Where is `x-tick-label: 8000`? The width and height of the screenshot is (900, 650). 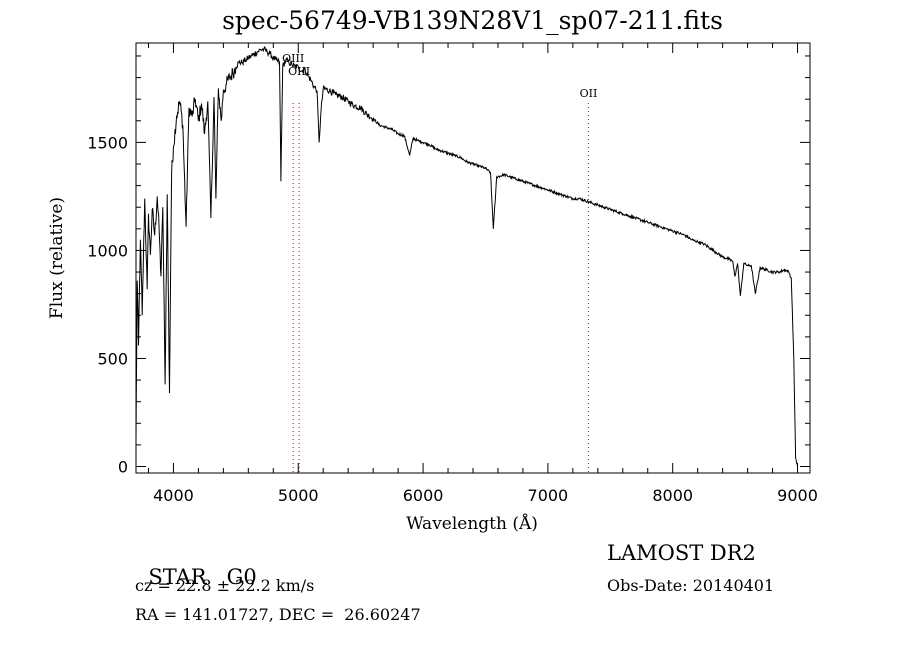
x-tick-label: 8000 is located at coordinates (672, 495).